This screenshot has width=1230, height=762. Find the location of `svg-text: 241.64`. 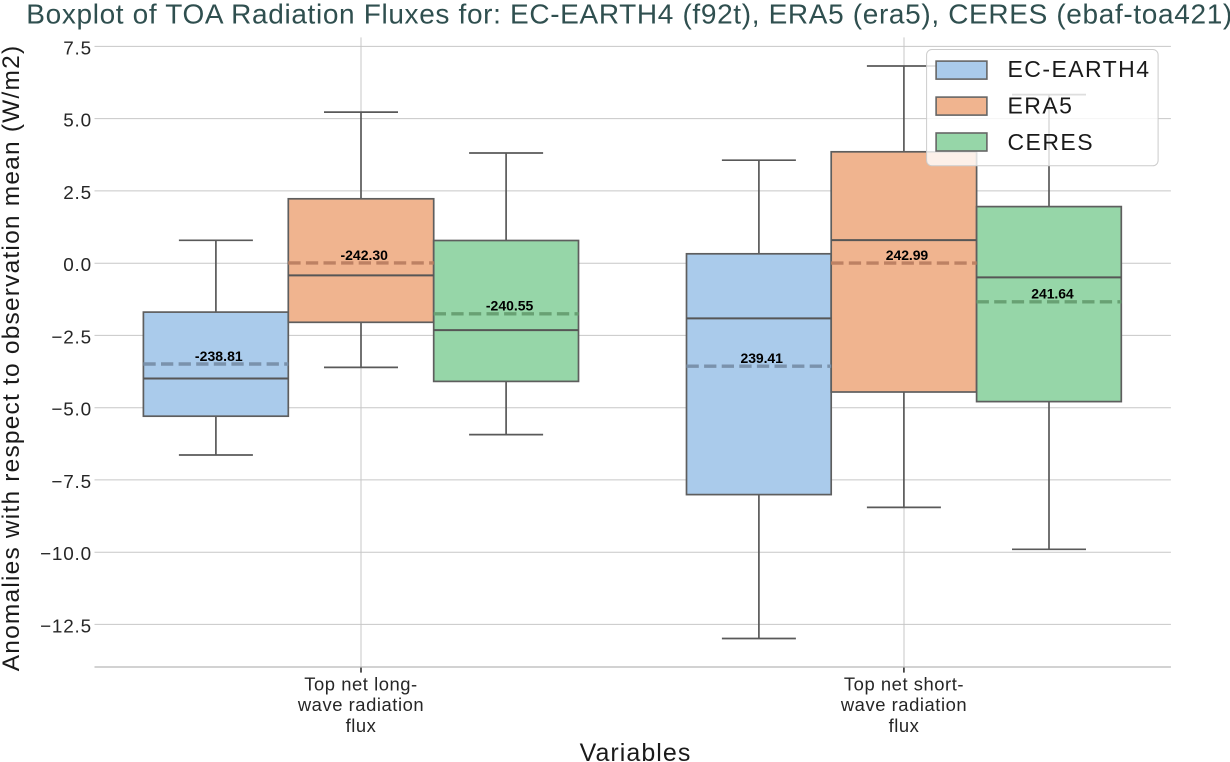

svg-text: 241.64 is located at coordinates (1052, 294).